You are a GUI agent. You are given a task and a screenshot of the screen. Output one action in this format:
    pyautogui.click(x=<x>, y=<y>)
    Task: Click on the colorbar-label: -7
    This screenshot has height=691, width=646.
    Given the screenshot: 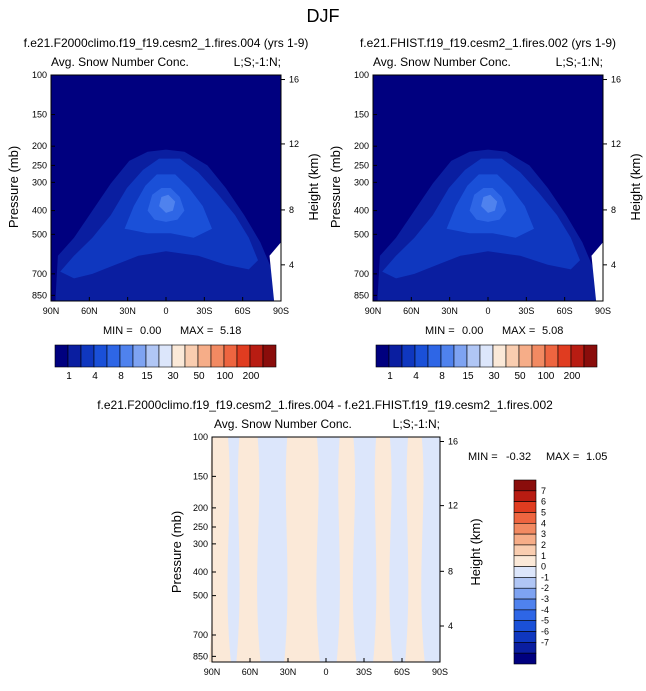 What is the action you would take?
    pyautogui.click(x=545, y=642)
    